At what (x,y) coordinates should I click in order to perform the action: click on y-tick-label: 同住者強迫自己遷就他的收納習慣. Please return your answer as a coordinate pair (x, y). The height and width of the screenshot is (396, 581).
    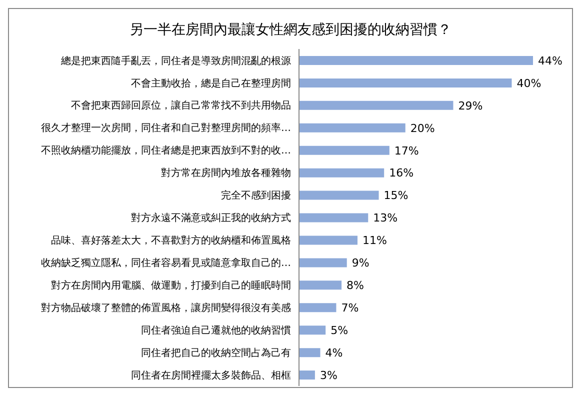
    Looking at the image, I should click on (216, 330).